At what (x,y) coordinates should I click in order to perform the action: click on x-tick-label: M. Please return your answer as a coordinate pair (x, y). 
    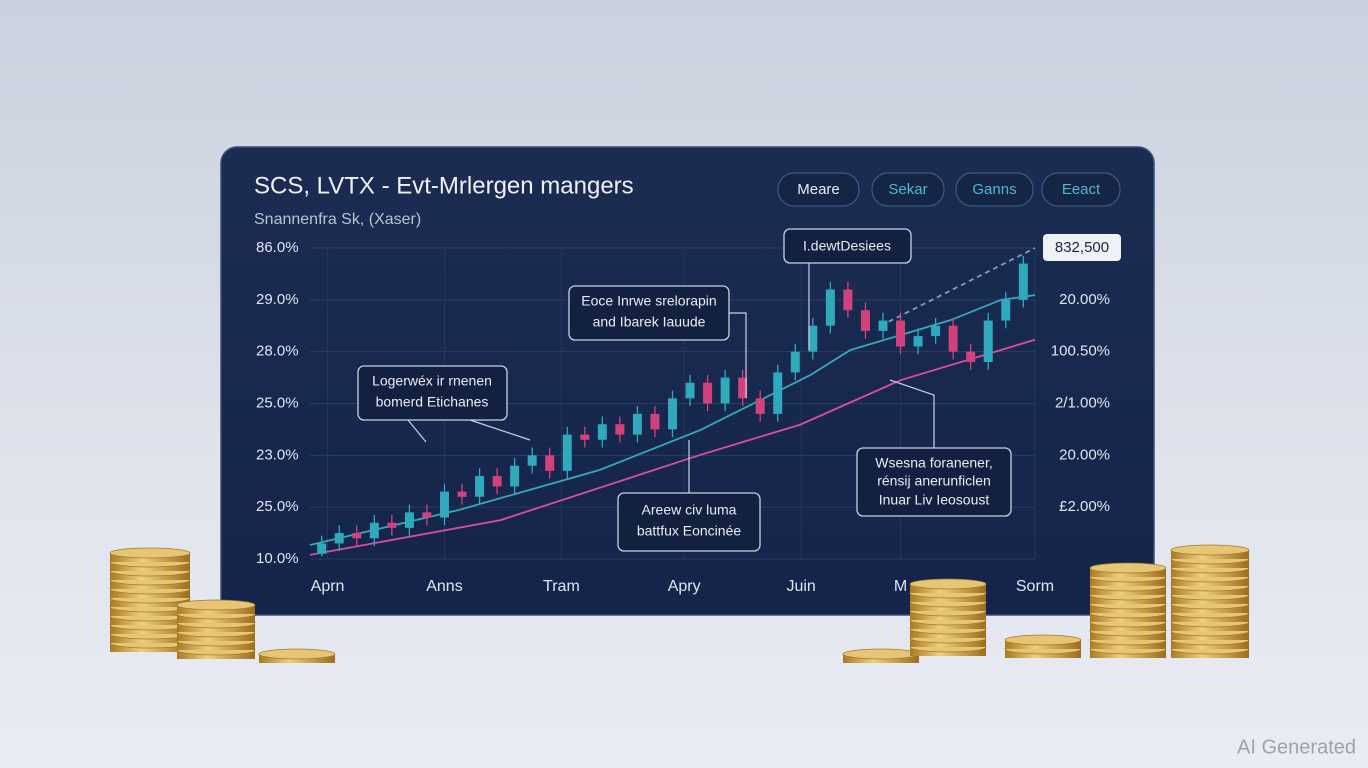
    Looking at the image, I should click on (900, 586).